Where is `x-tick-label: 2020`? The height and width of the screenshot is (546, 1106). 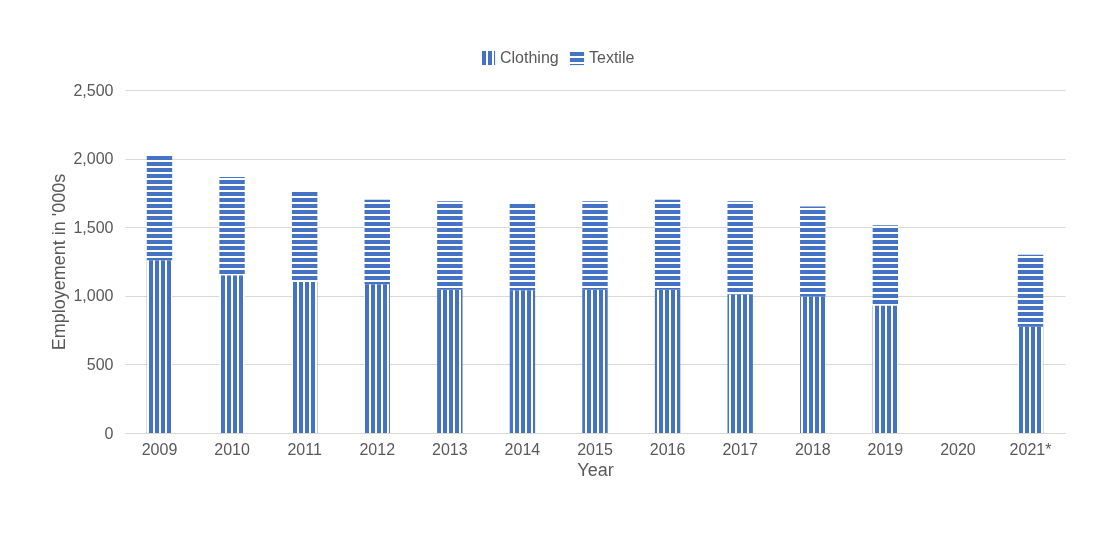 x-tick-label: 2020 is located at coordinates (958, 449).